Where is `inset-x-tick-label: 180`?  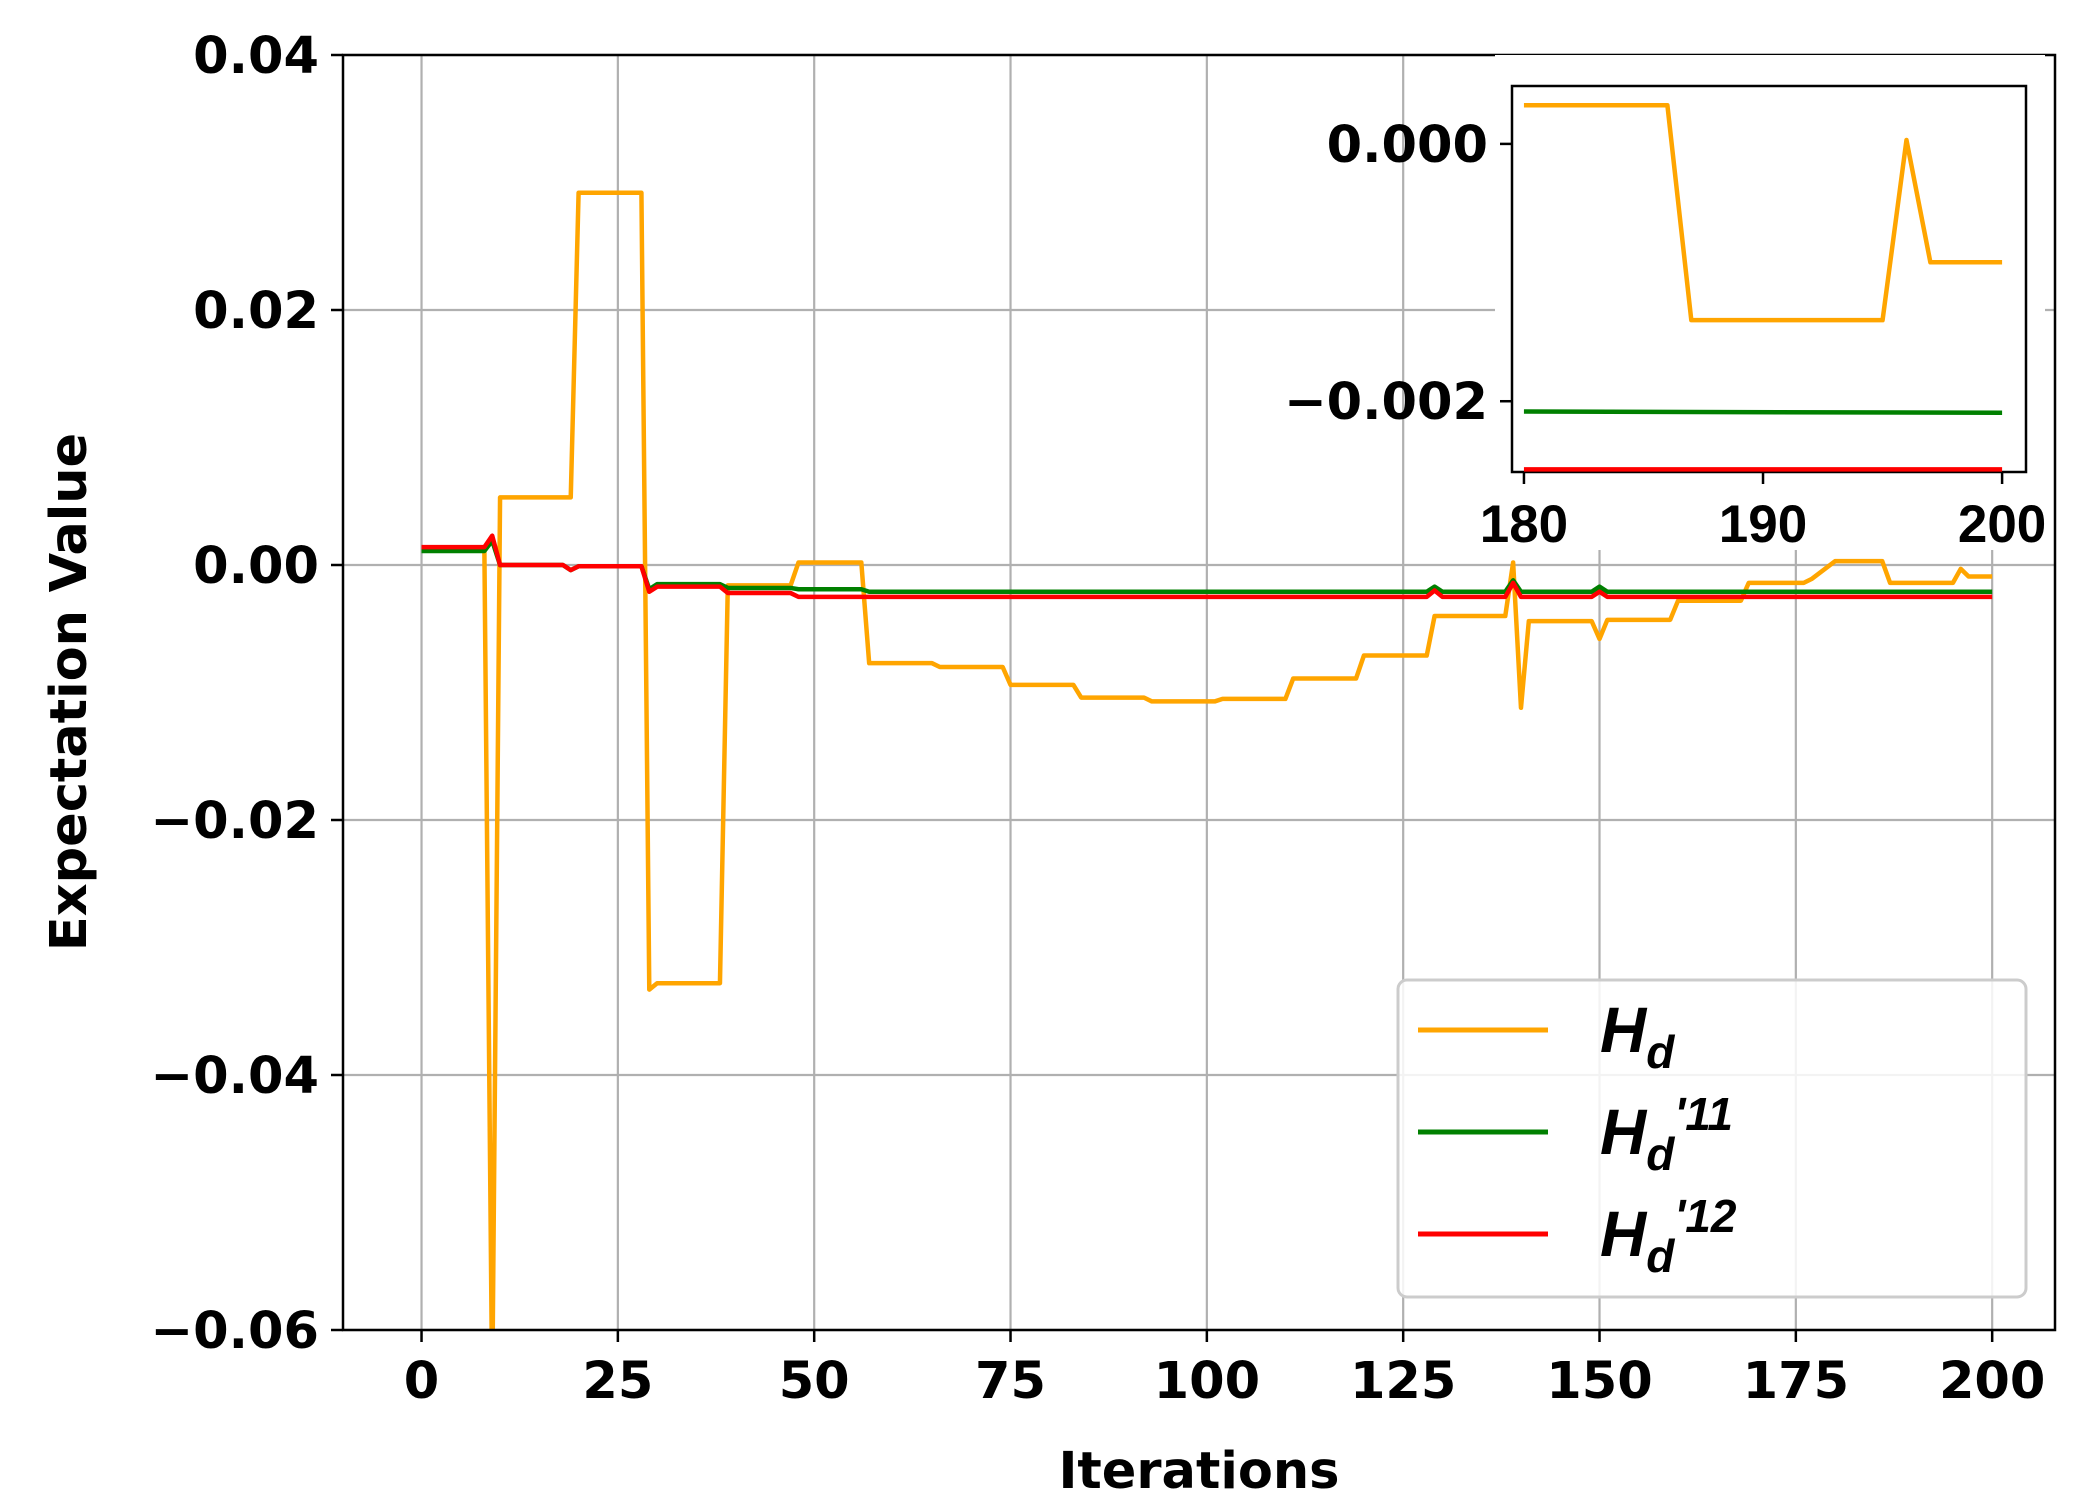
inset-x-tick-label: 180 is located at coordinates (1524, 524).